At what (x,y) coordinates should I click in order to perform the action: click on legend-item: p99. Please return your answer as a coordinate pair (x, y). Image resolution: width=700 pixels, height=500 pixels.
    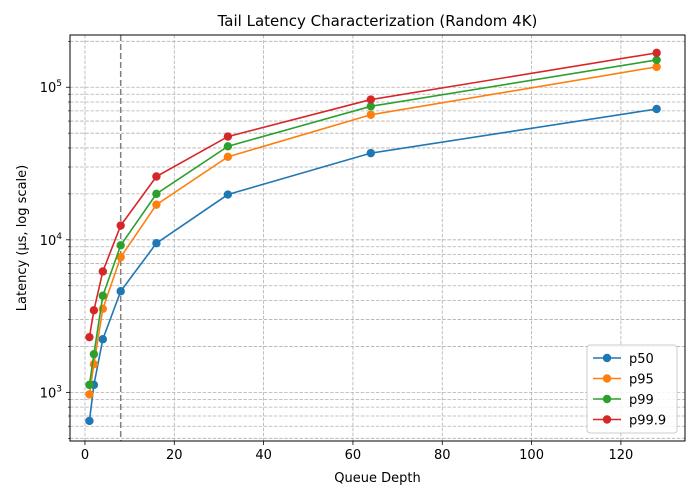
    Looking at the image, I should click on (623, 400).